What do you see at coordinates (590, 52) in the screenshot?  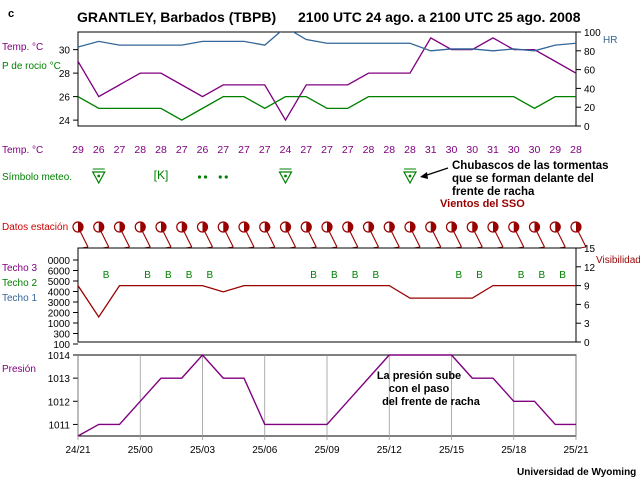 I see `hr-tick-label: 80` at bounding box center [590, 52].